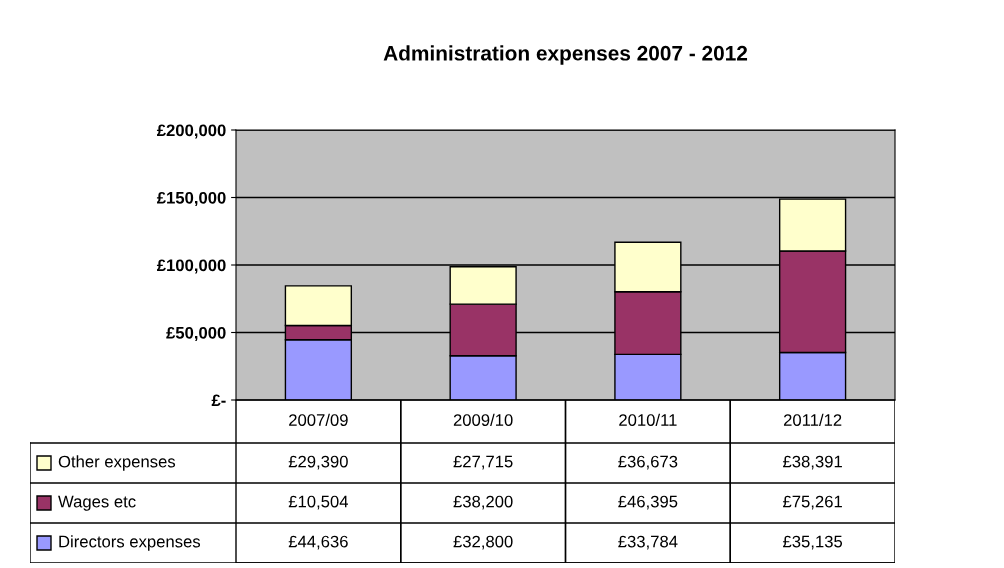 The height and width of the screenshot is (568, 1004). I want to click on data-label: £29,390, so click(318, 462).